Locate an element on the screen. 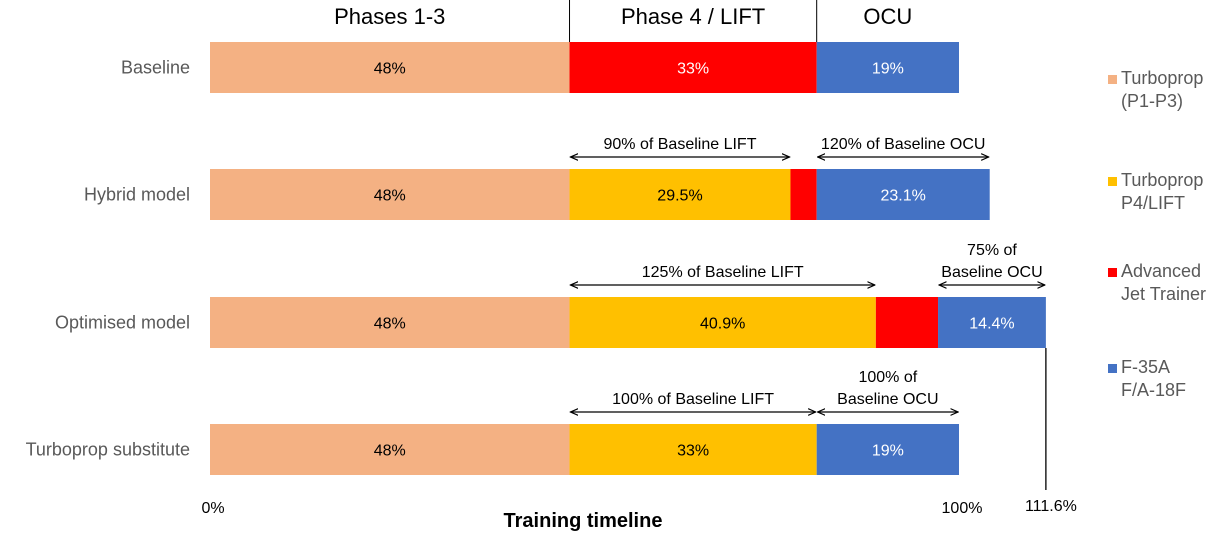 The height and width of the screenshot is (545, 1224). bar-value-label: 29.5% is located at coordinates (679, 196).